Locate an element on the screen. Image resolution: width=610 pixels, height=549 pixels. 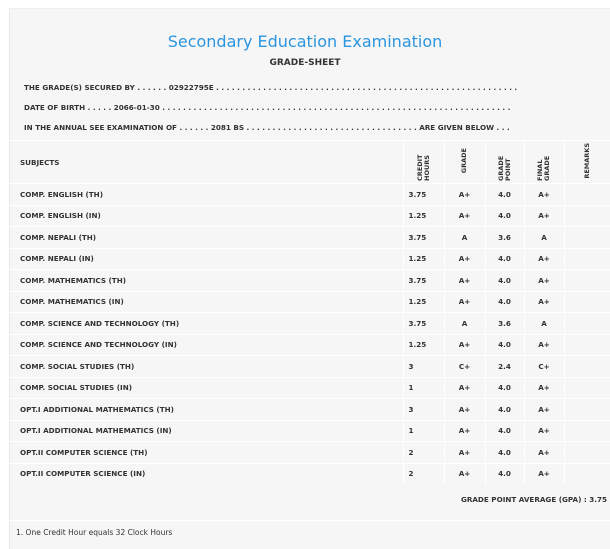
header-remarks: REMARKS is located at coordinates (586, 161).